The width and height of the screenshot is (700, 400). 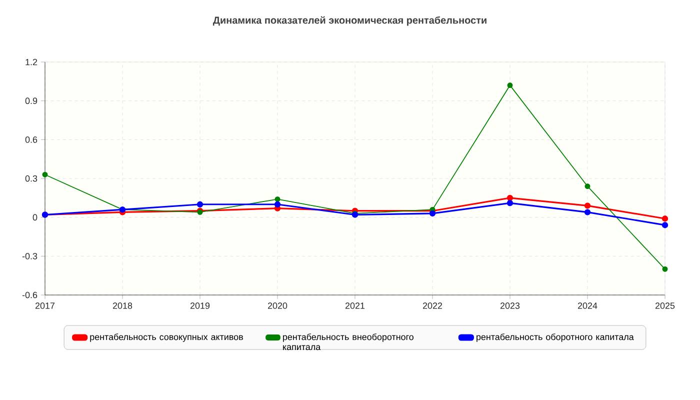 What do you see at coordinates (35, 217) in the screenshot?
I see `y-tick-label: 0` at bounding box center [35, 217].